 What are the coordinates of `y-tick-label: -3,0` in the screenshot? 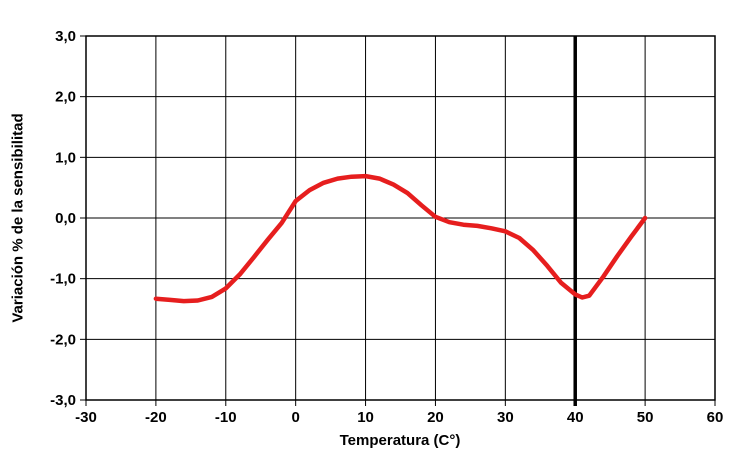 It's located at (63, 400).